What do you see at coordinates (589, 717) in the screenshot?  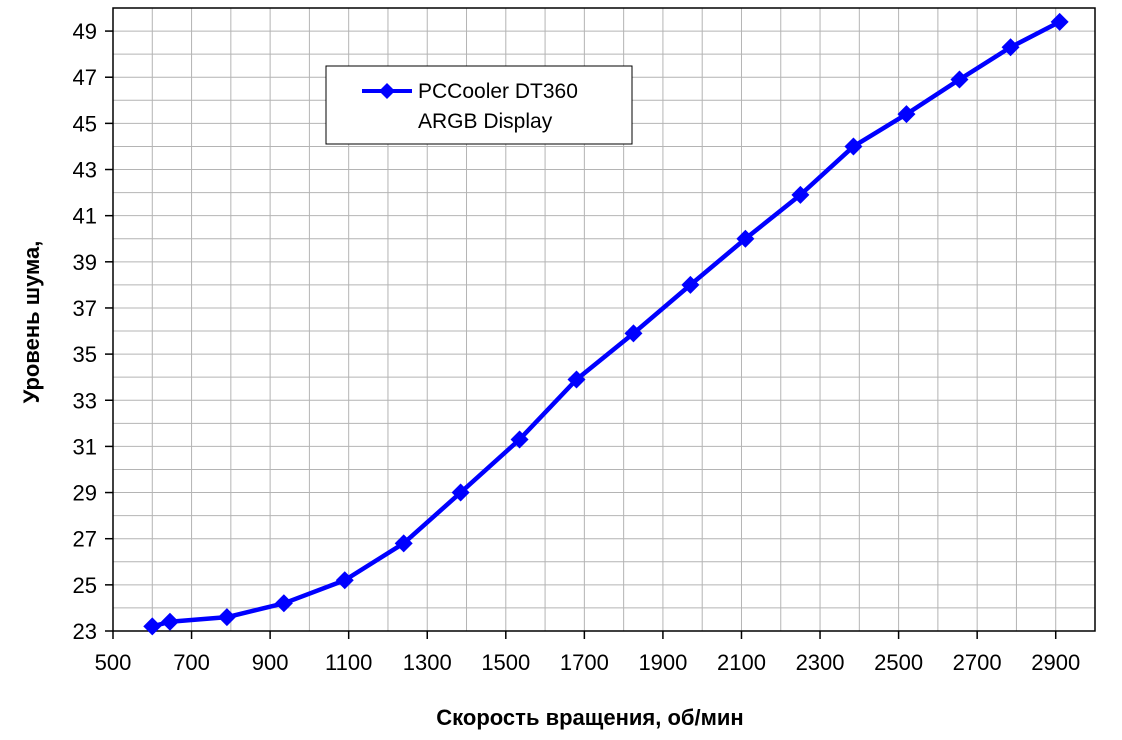 I see `x-axis-title: Скорость вращения, об/мин` at bounding box center [589, 717].